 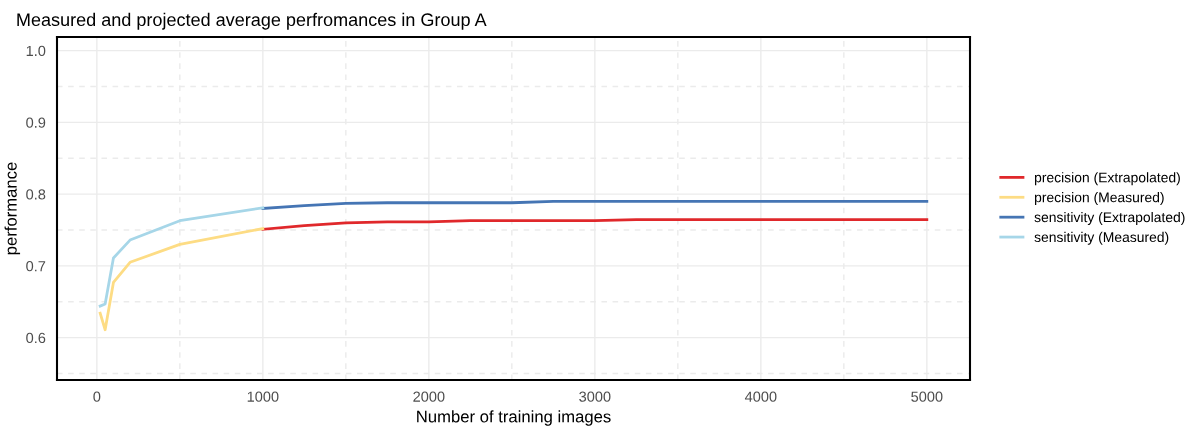 I want to click on legend-label: precision (Measured), so click(x=1099, y=199).